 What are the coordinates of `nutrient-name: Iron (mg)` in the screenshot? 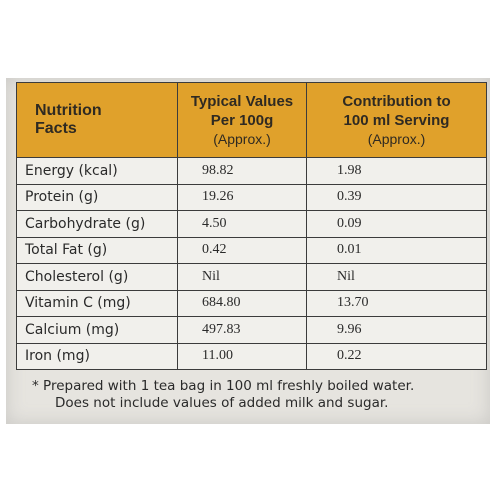 It's located at (97, 356).